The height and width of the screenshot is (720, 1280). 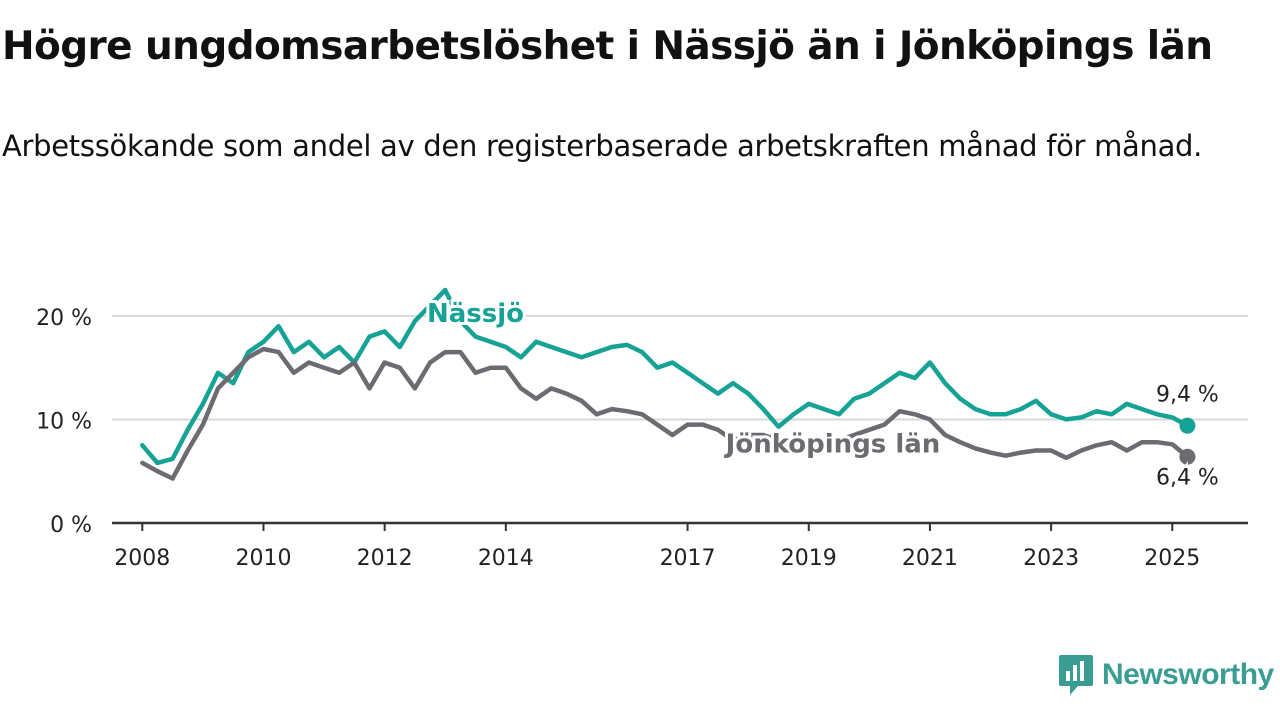 What do you see at coordinates (1187, 478) in the screenshot?
I see `series-end-value-label: 6,4 %` at bounding box center [1187, 478].